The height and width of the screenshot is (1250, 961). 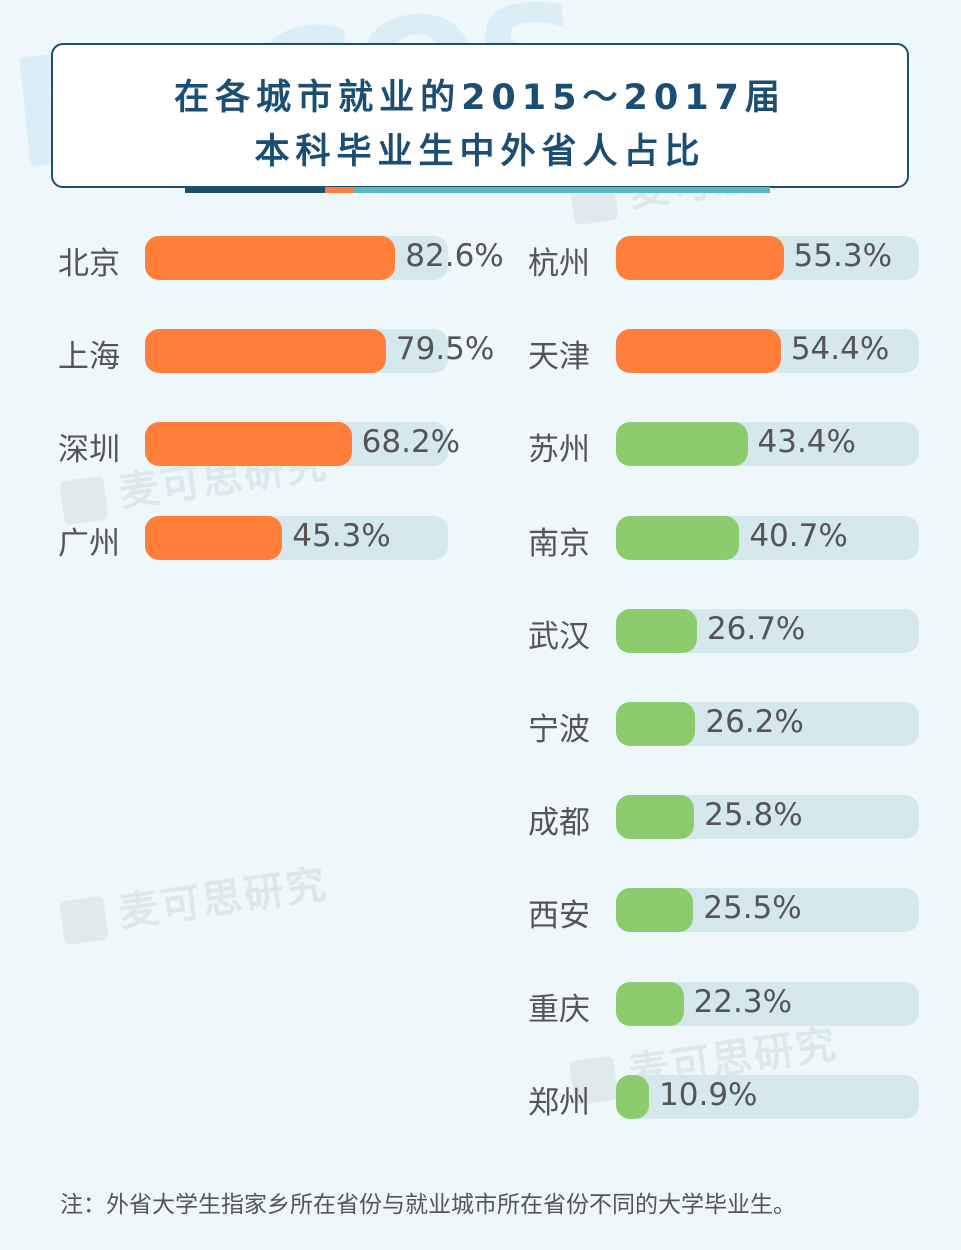 I want to click on category-label: 郑州, so click(x=559, y=1102).